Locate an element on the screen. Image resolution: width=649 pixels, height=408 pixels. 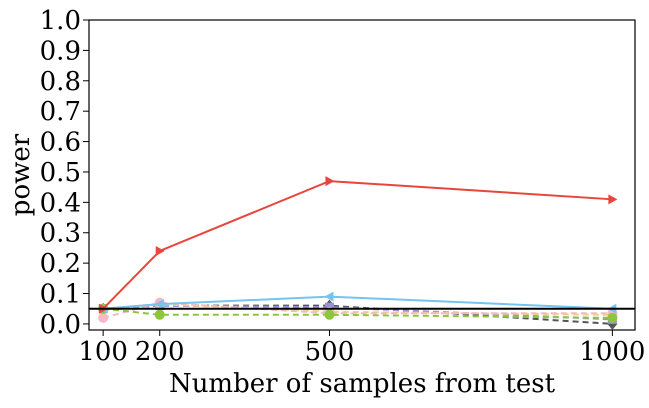
x-tick-label: 1000 is located at coordinates (612, 352).